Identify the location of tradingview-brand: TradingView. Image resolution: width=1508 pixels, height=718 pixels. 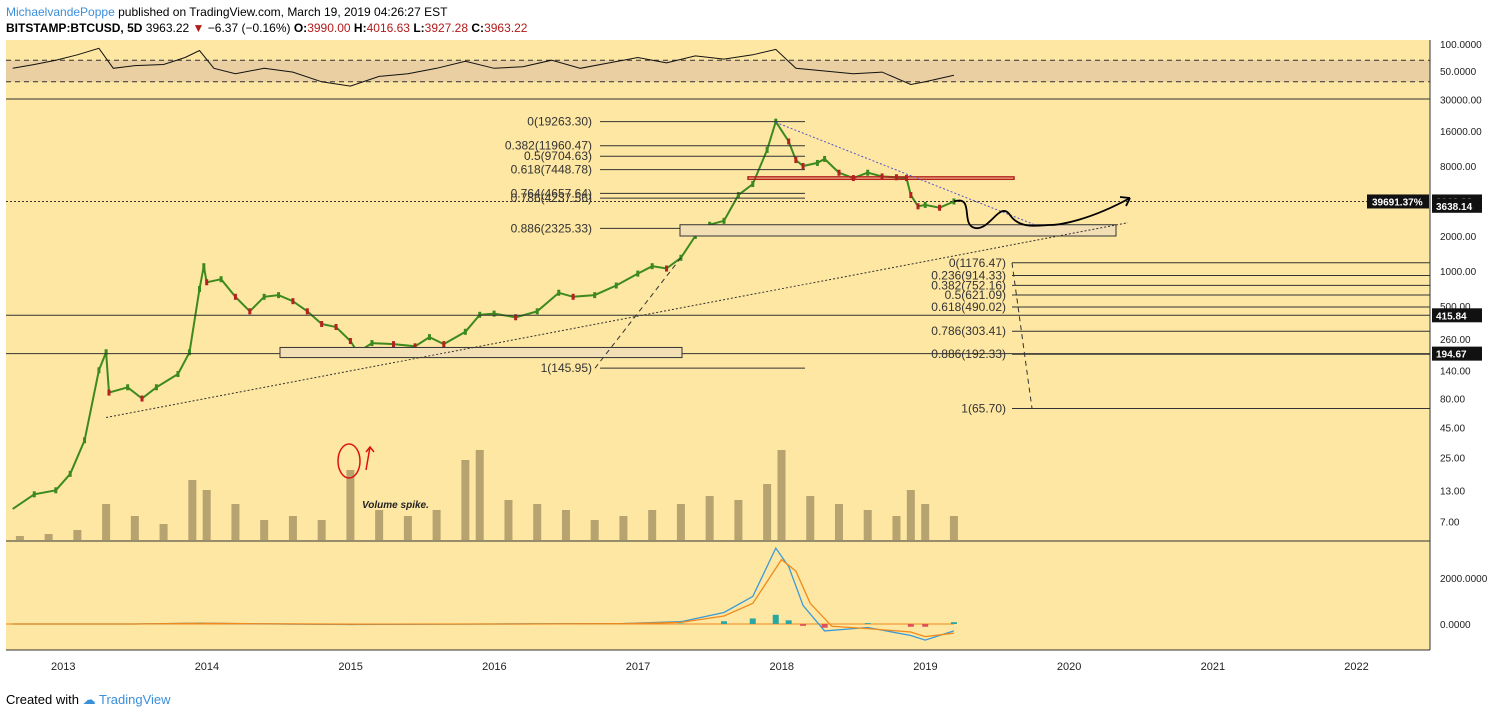
(135, 699).